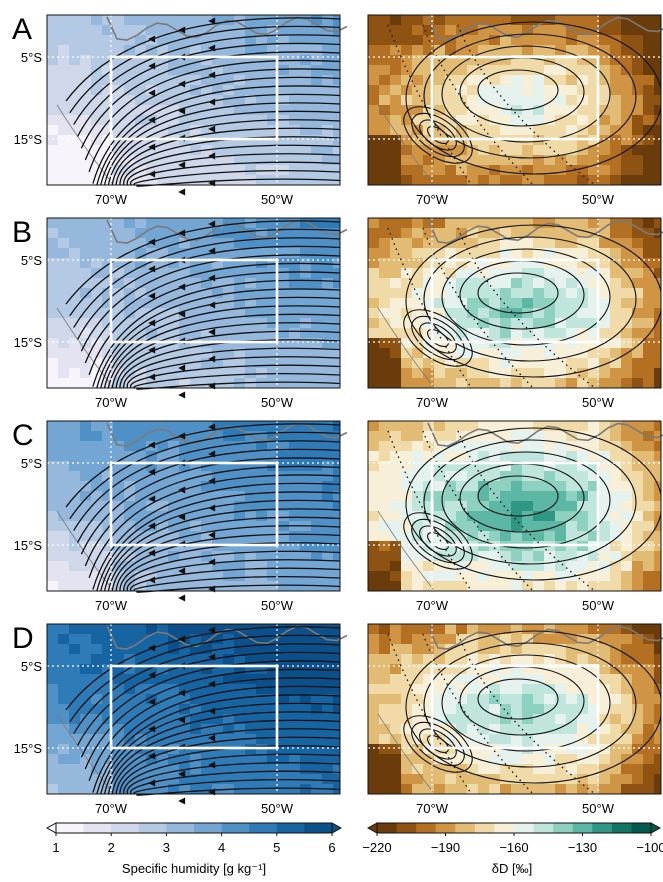 This screenshot has height=882, width=663. I want to click on humidity-field, so click(193, 100).